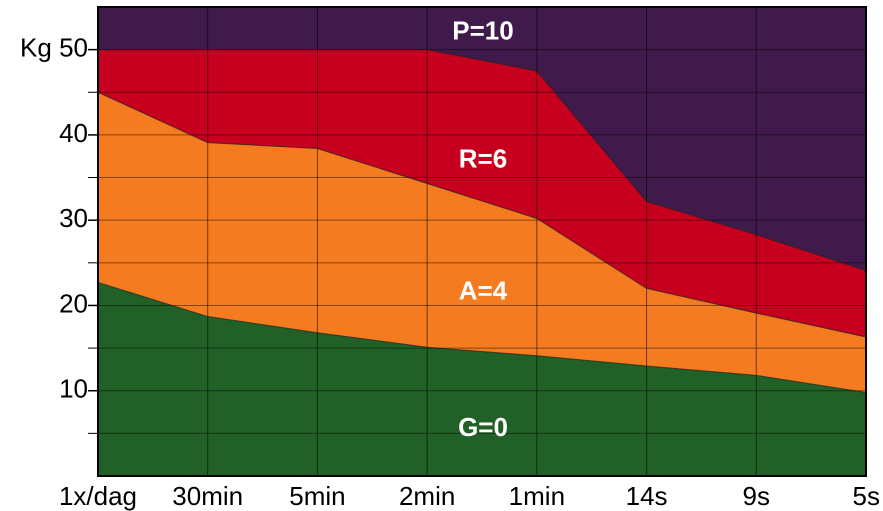 The image size is (883, 511). I want to click on zone-label-p: P=10, so click(482, 30).